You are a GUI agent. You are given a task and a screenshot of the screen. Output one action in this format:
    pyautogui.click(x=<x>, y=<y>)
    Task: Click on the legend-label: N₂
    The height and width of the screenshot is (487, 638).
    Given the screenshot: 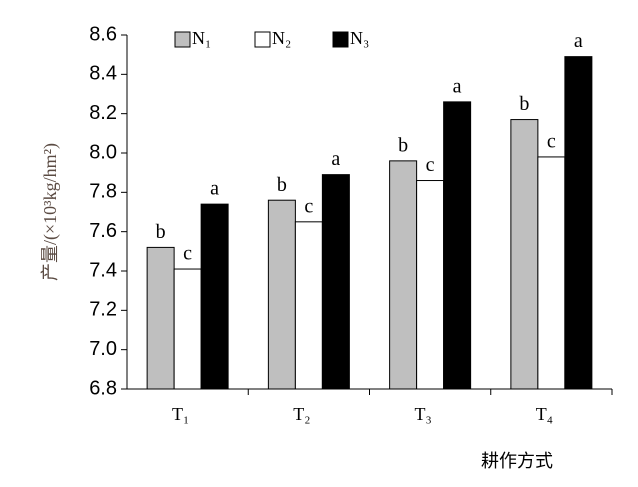 What is the action you would take?
    pyautogui.click(x=281, y=38)
    